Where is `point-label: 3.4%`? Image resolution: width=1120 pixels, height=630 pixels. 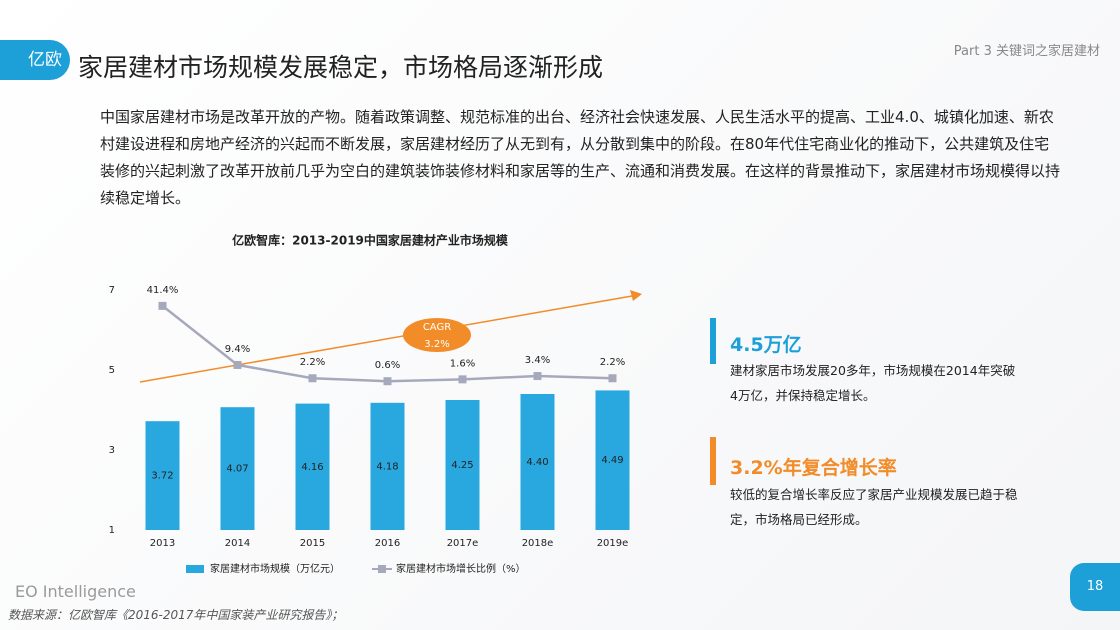 point-label: 3.4% is located at coordinates (537, 360).